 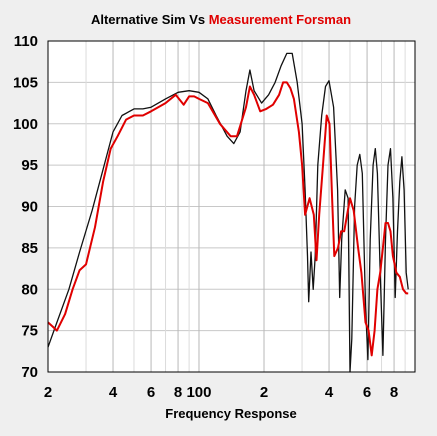 What do you see at coordinates (221, 392) in the screenshot?
I see `x-tick-labels: 2 4 6 8 100 2 4 6 8` at bounding box center [221, 392].